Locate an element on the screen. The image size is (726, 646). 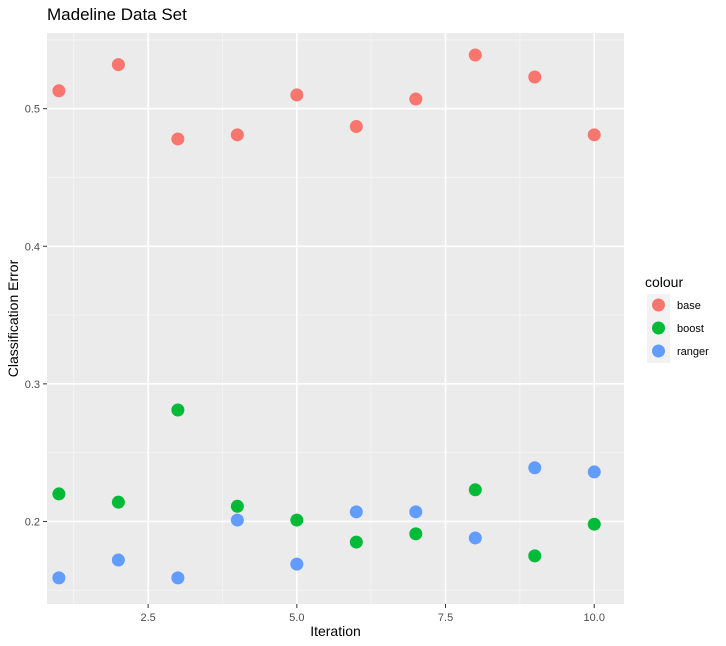
legend-marker-ranger is located at coordinates (658, 351).